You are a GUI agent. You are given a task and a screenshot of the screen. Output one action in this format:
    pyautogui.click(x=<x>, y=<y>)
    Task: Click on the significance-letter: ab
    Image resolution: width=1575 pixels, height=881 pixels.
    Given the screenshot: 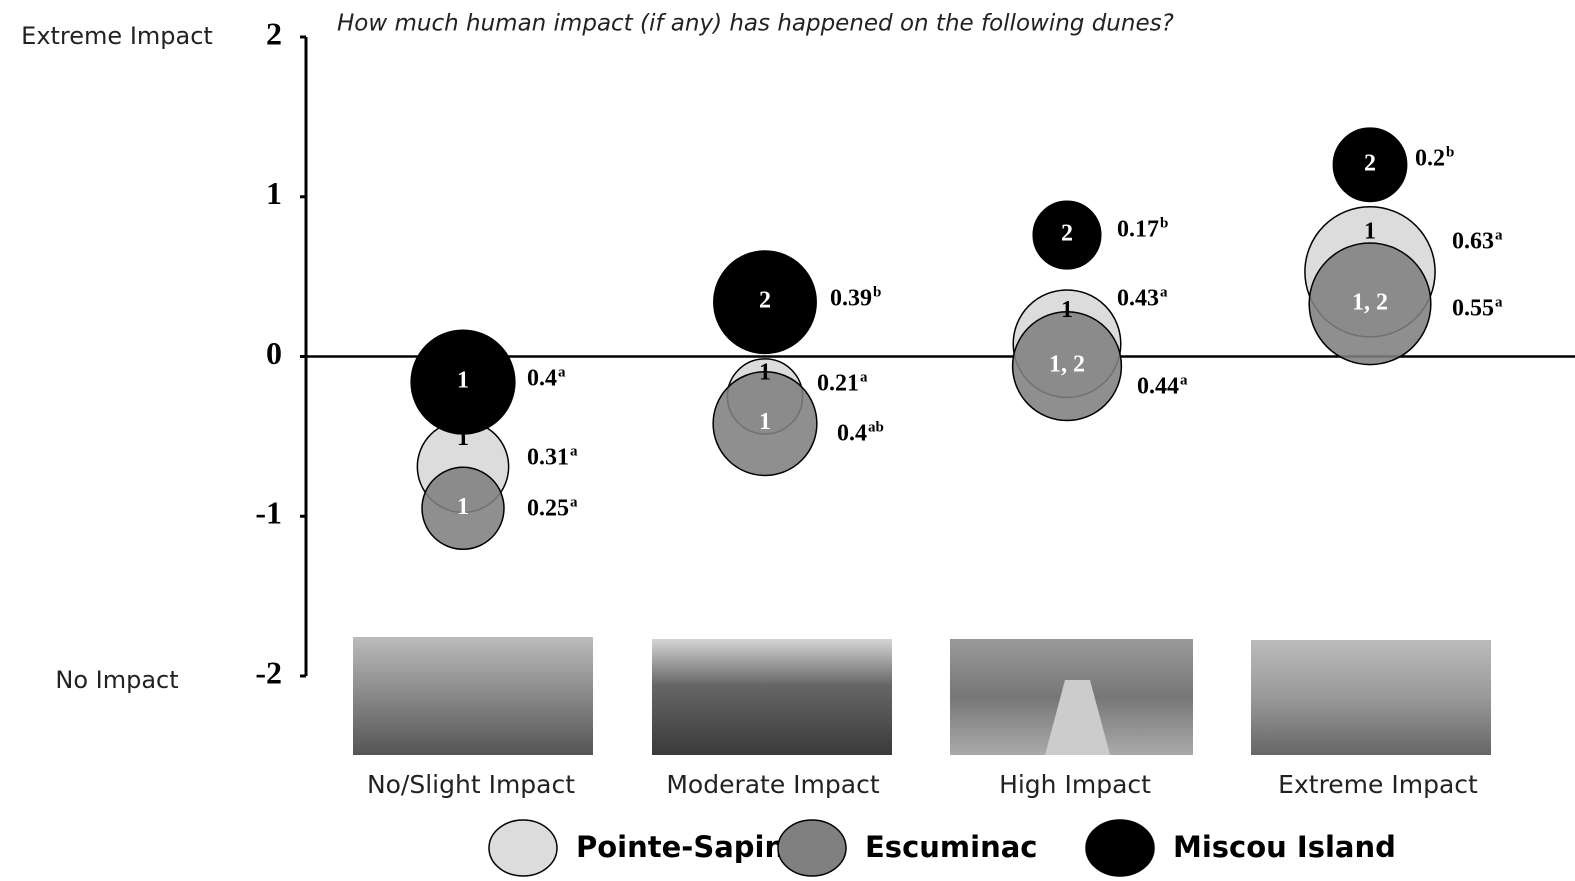 What is the action you would take?
    pyautogui.click(x=876, y=427)
    